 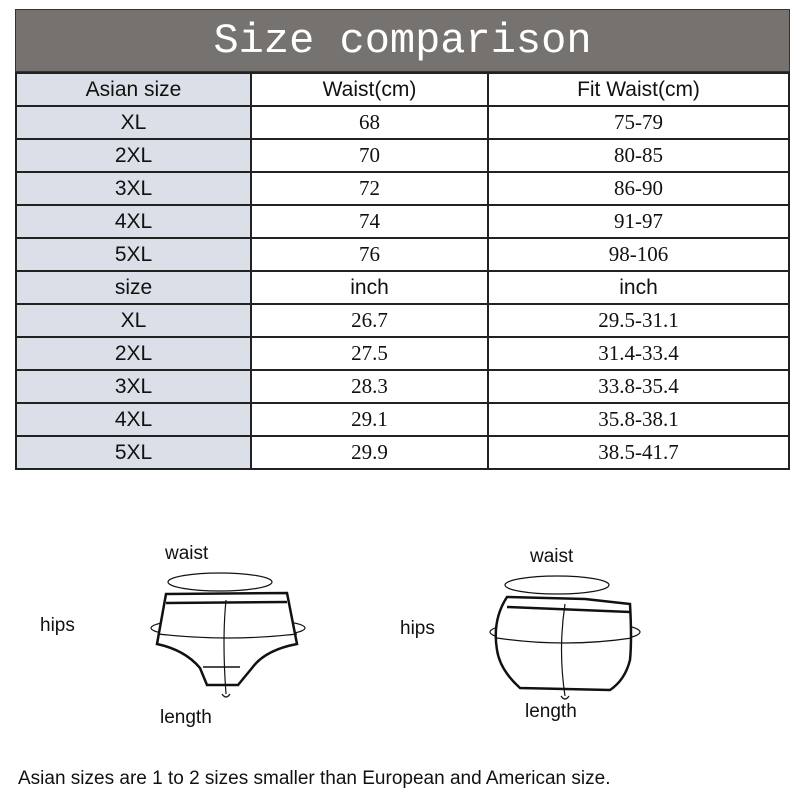 I want to click on waist-cell: 72, so click(x=369, y=188).